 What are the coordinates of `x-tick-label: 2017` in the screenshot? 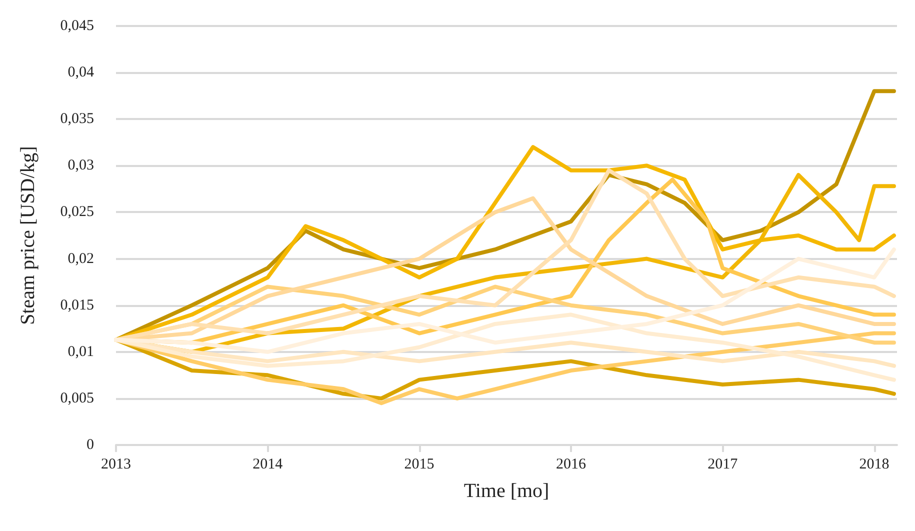 It's located at (723, 464).